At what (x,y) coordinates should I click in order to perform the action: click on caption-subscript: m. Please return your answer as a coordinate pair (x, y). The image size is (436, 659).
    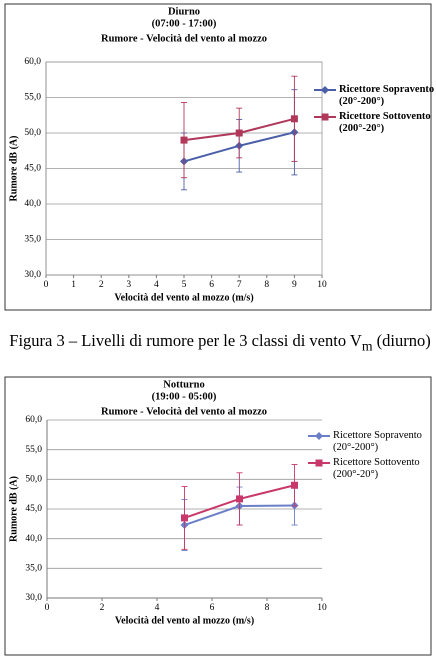
    Looking at the image, I should click on (367, 346).